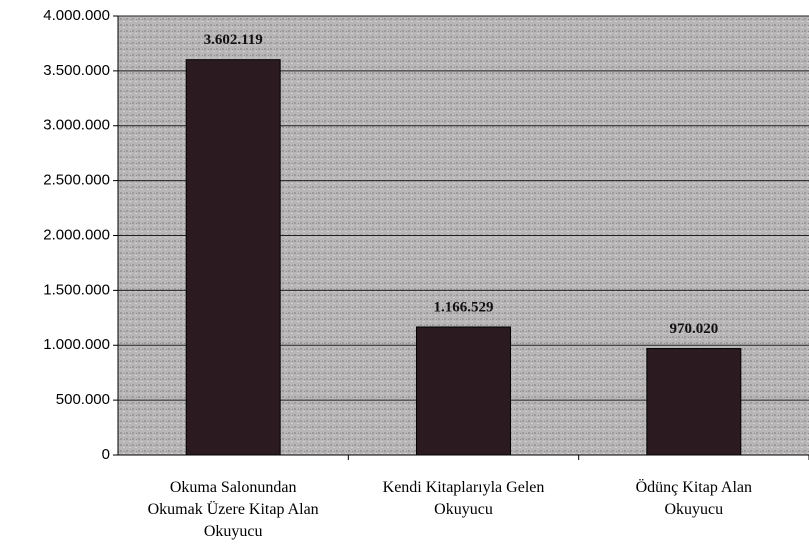  What do you see at coordinates (233, 40) in the screenshot?
I see `value-label: 3.602.119` at bounding box center [233, 40].